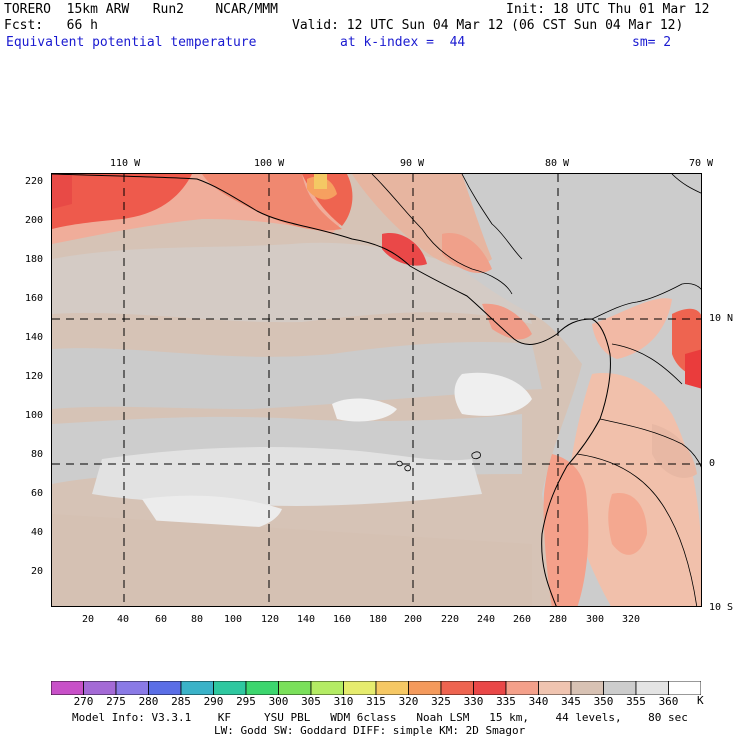  I want to click on colorbar-label: 295, so click(246, 701).